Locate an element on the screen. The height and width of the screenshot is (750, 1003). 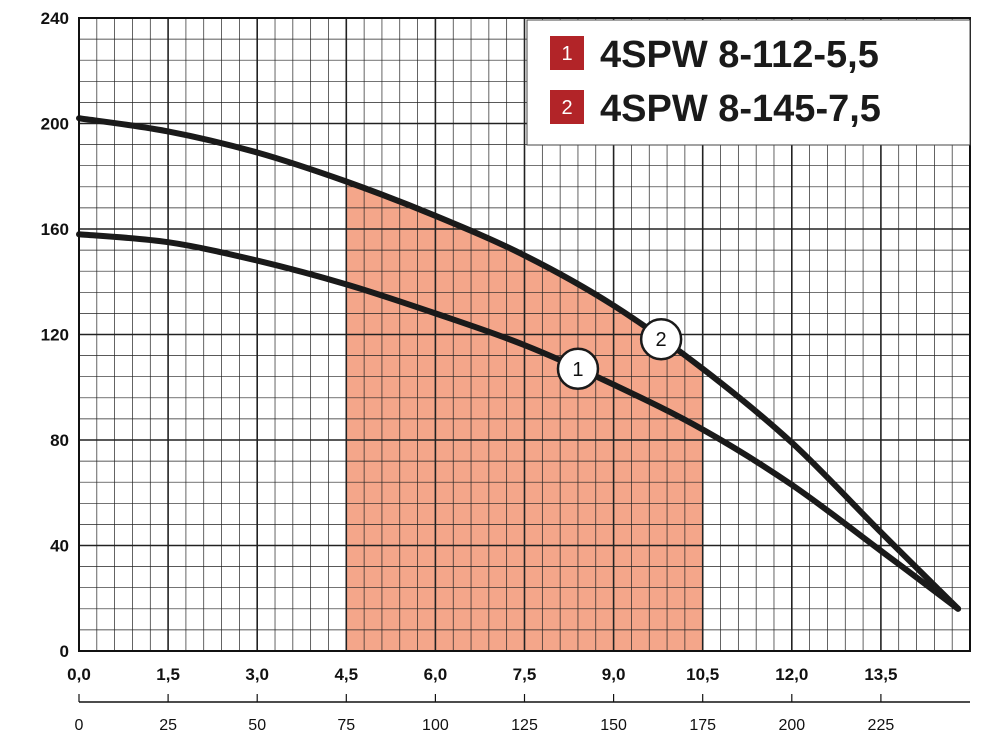
y-tick-label: 0 is located at coordinates (64, 651).